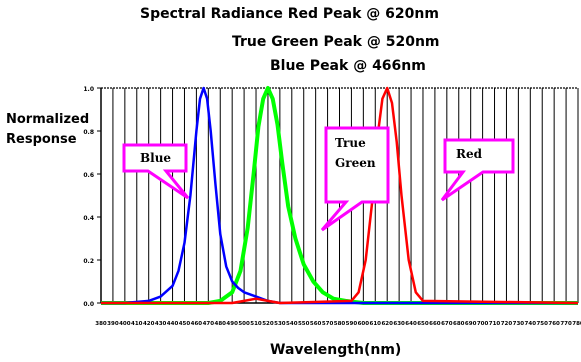 Image resolution: width=581 pixels, height=362 pixels. I want to click on green-callout-bubble, so click(355, 179).